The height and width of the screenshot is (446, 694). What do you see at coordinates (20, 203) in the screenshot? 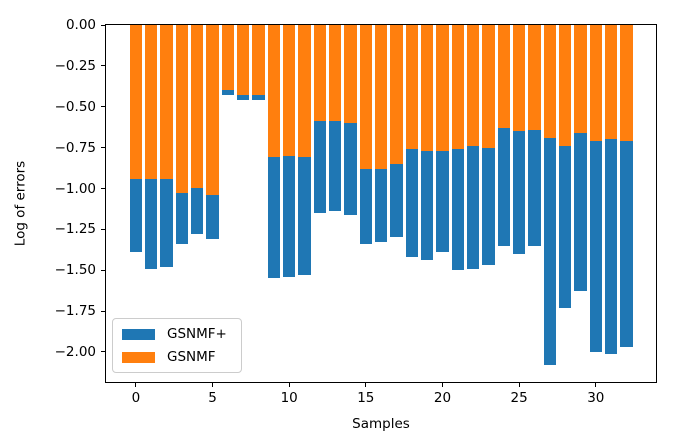
I see `y-axis-label: Log of errors` at bounding box center [20, 203].